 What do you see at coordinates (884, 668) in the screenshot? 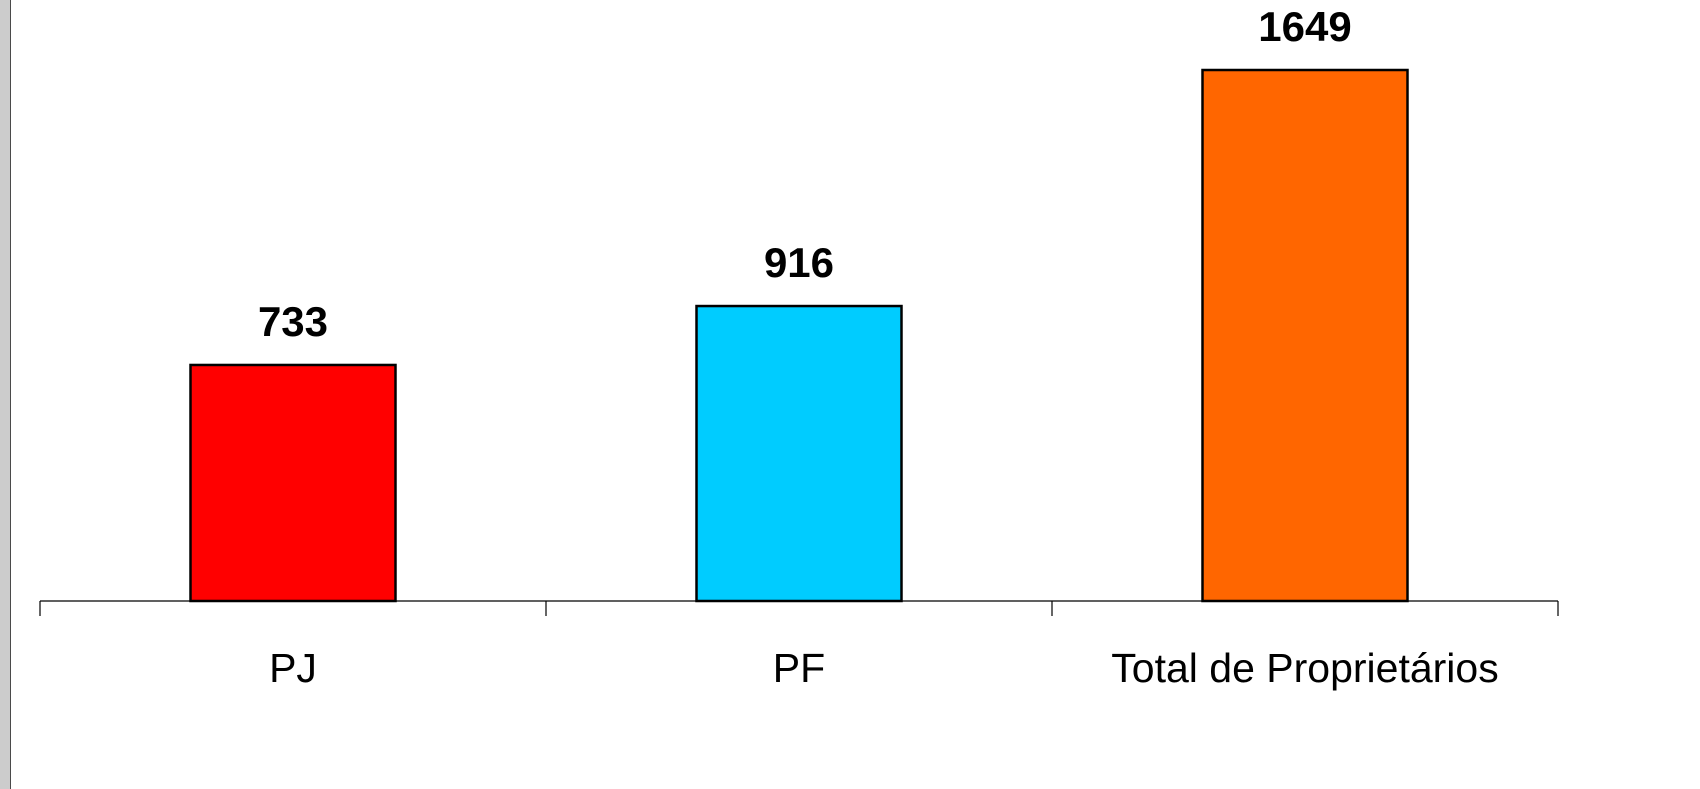
I see `category-labels-group: PJ PF Total de Proprietários` at bounding box center [884, 668].